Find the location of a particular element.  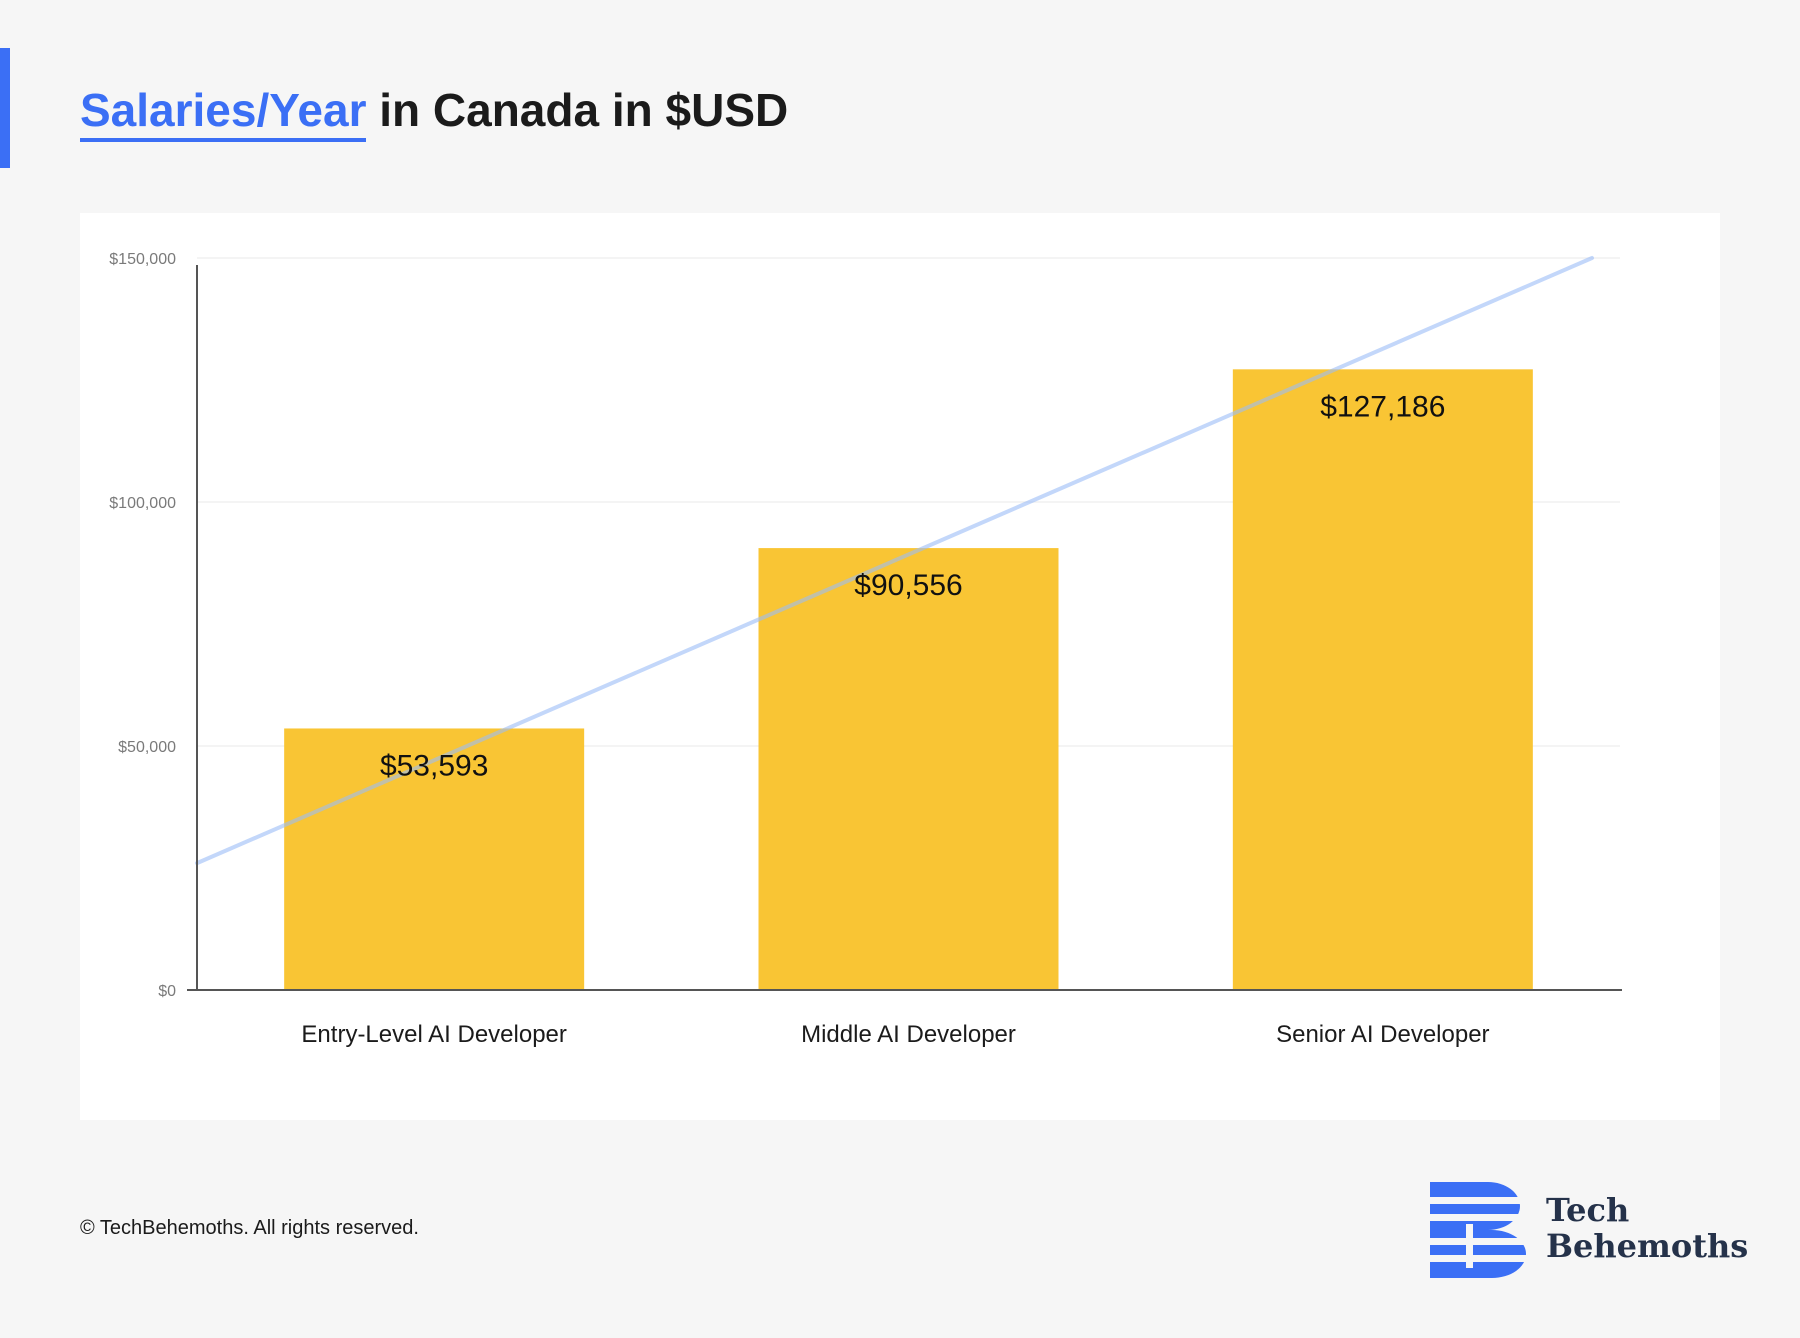

bar-value-label: $90,556 is located at coordinates (908, 585).